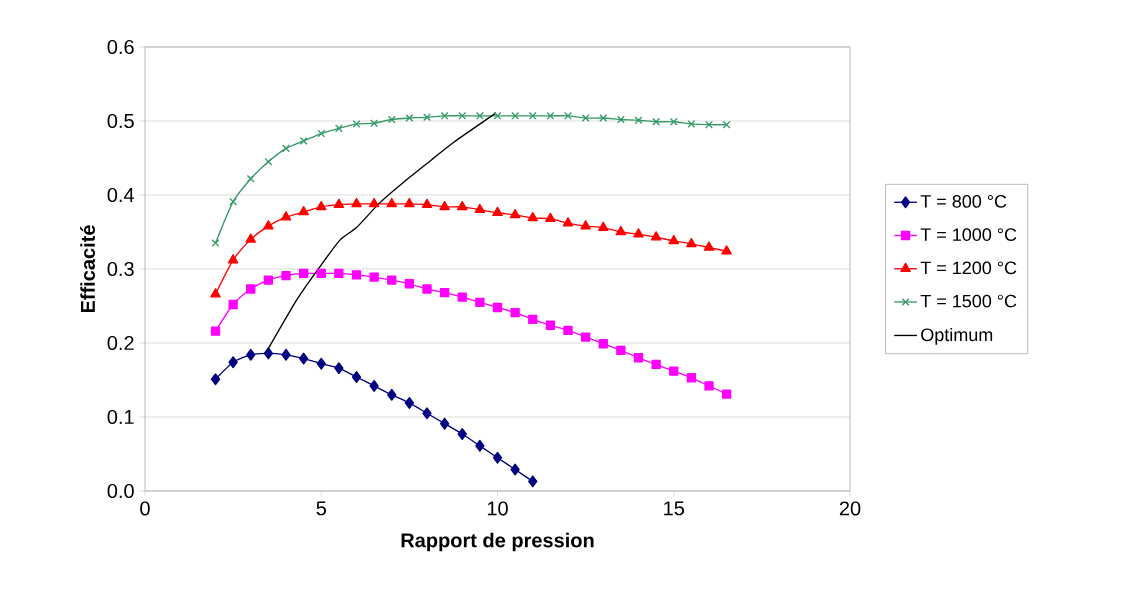 Image resolution: width=1124 pixels, height=616 pixels. What do you see at coordinates (120, 269) in the screenshot?
I see `y-tick-label: 0.3` at bounding box center [120, 269].